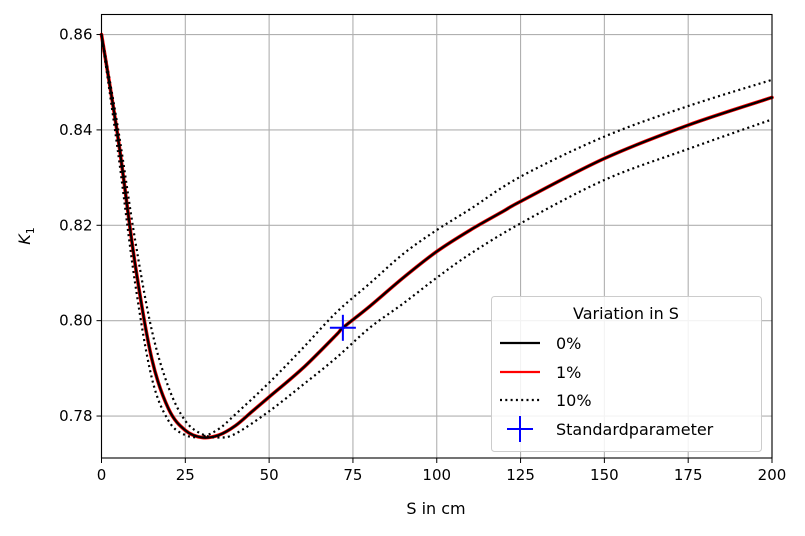 Image resolution: width=805 pixels, height=536 pixels. Describe the element at coordinates (626, 313) in the screenshot. I see `legend-title: Variation in S` at that location.